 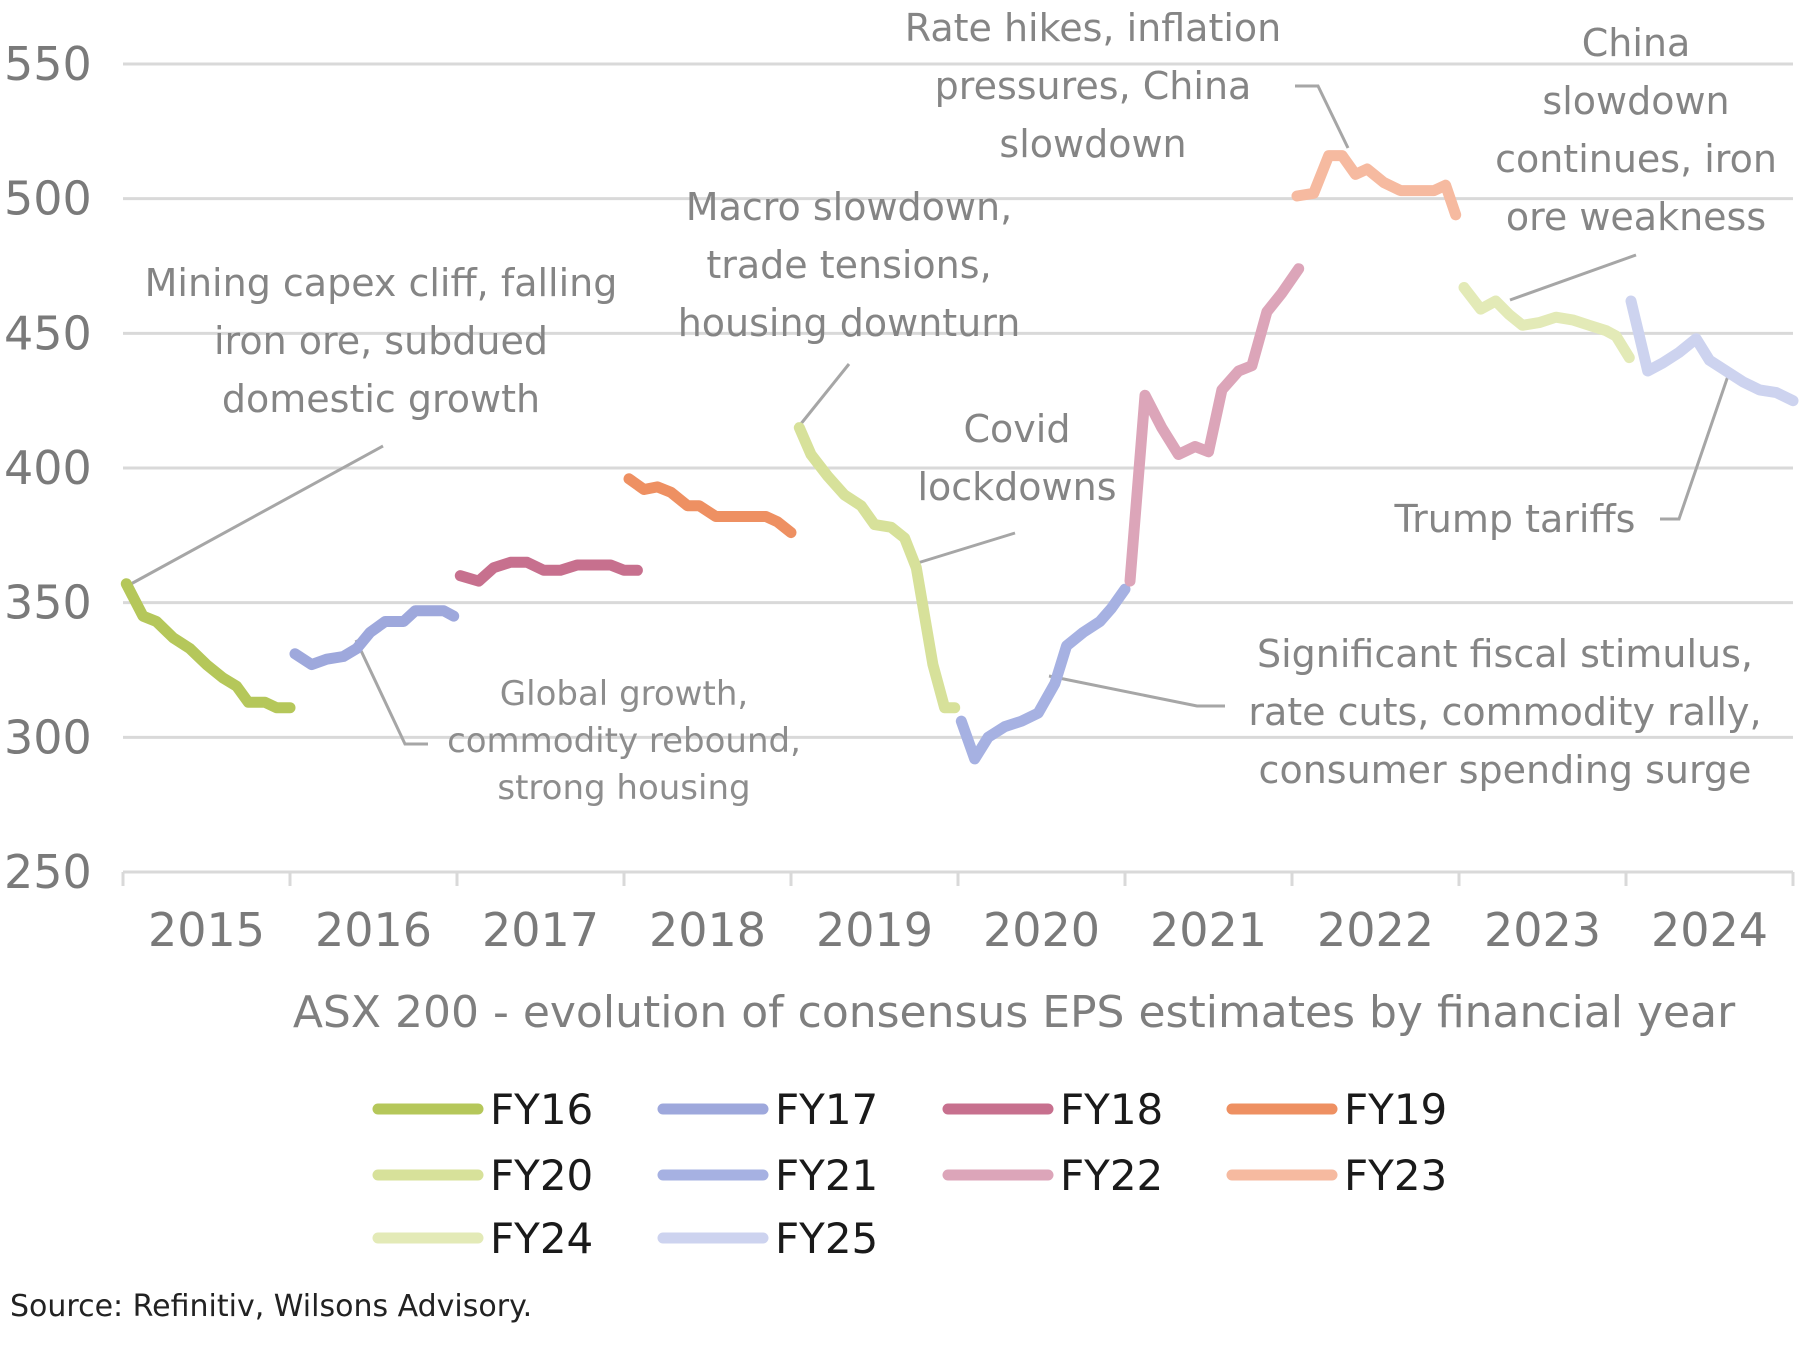 I want to click on annotation-8: Trump tariffs, so click(x=1515, y=519).